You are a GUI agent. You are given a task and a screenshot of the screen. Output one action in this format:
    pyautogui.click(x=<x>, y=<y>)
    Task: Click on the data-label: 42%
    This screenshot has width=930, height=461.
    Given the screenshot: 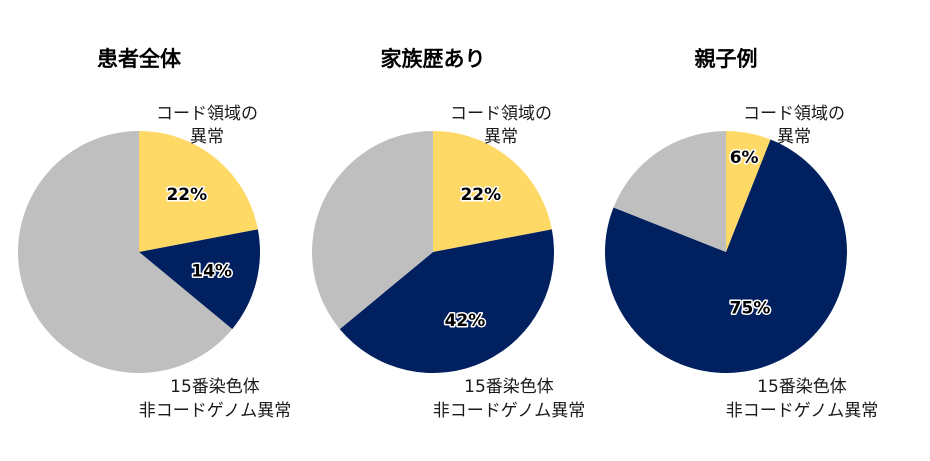 What is the action you would take?
    pyautogui.click(x=465, y=321)
    